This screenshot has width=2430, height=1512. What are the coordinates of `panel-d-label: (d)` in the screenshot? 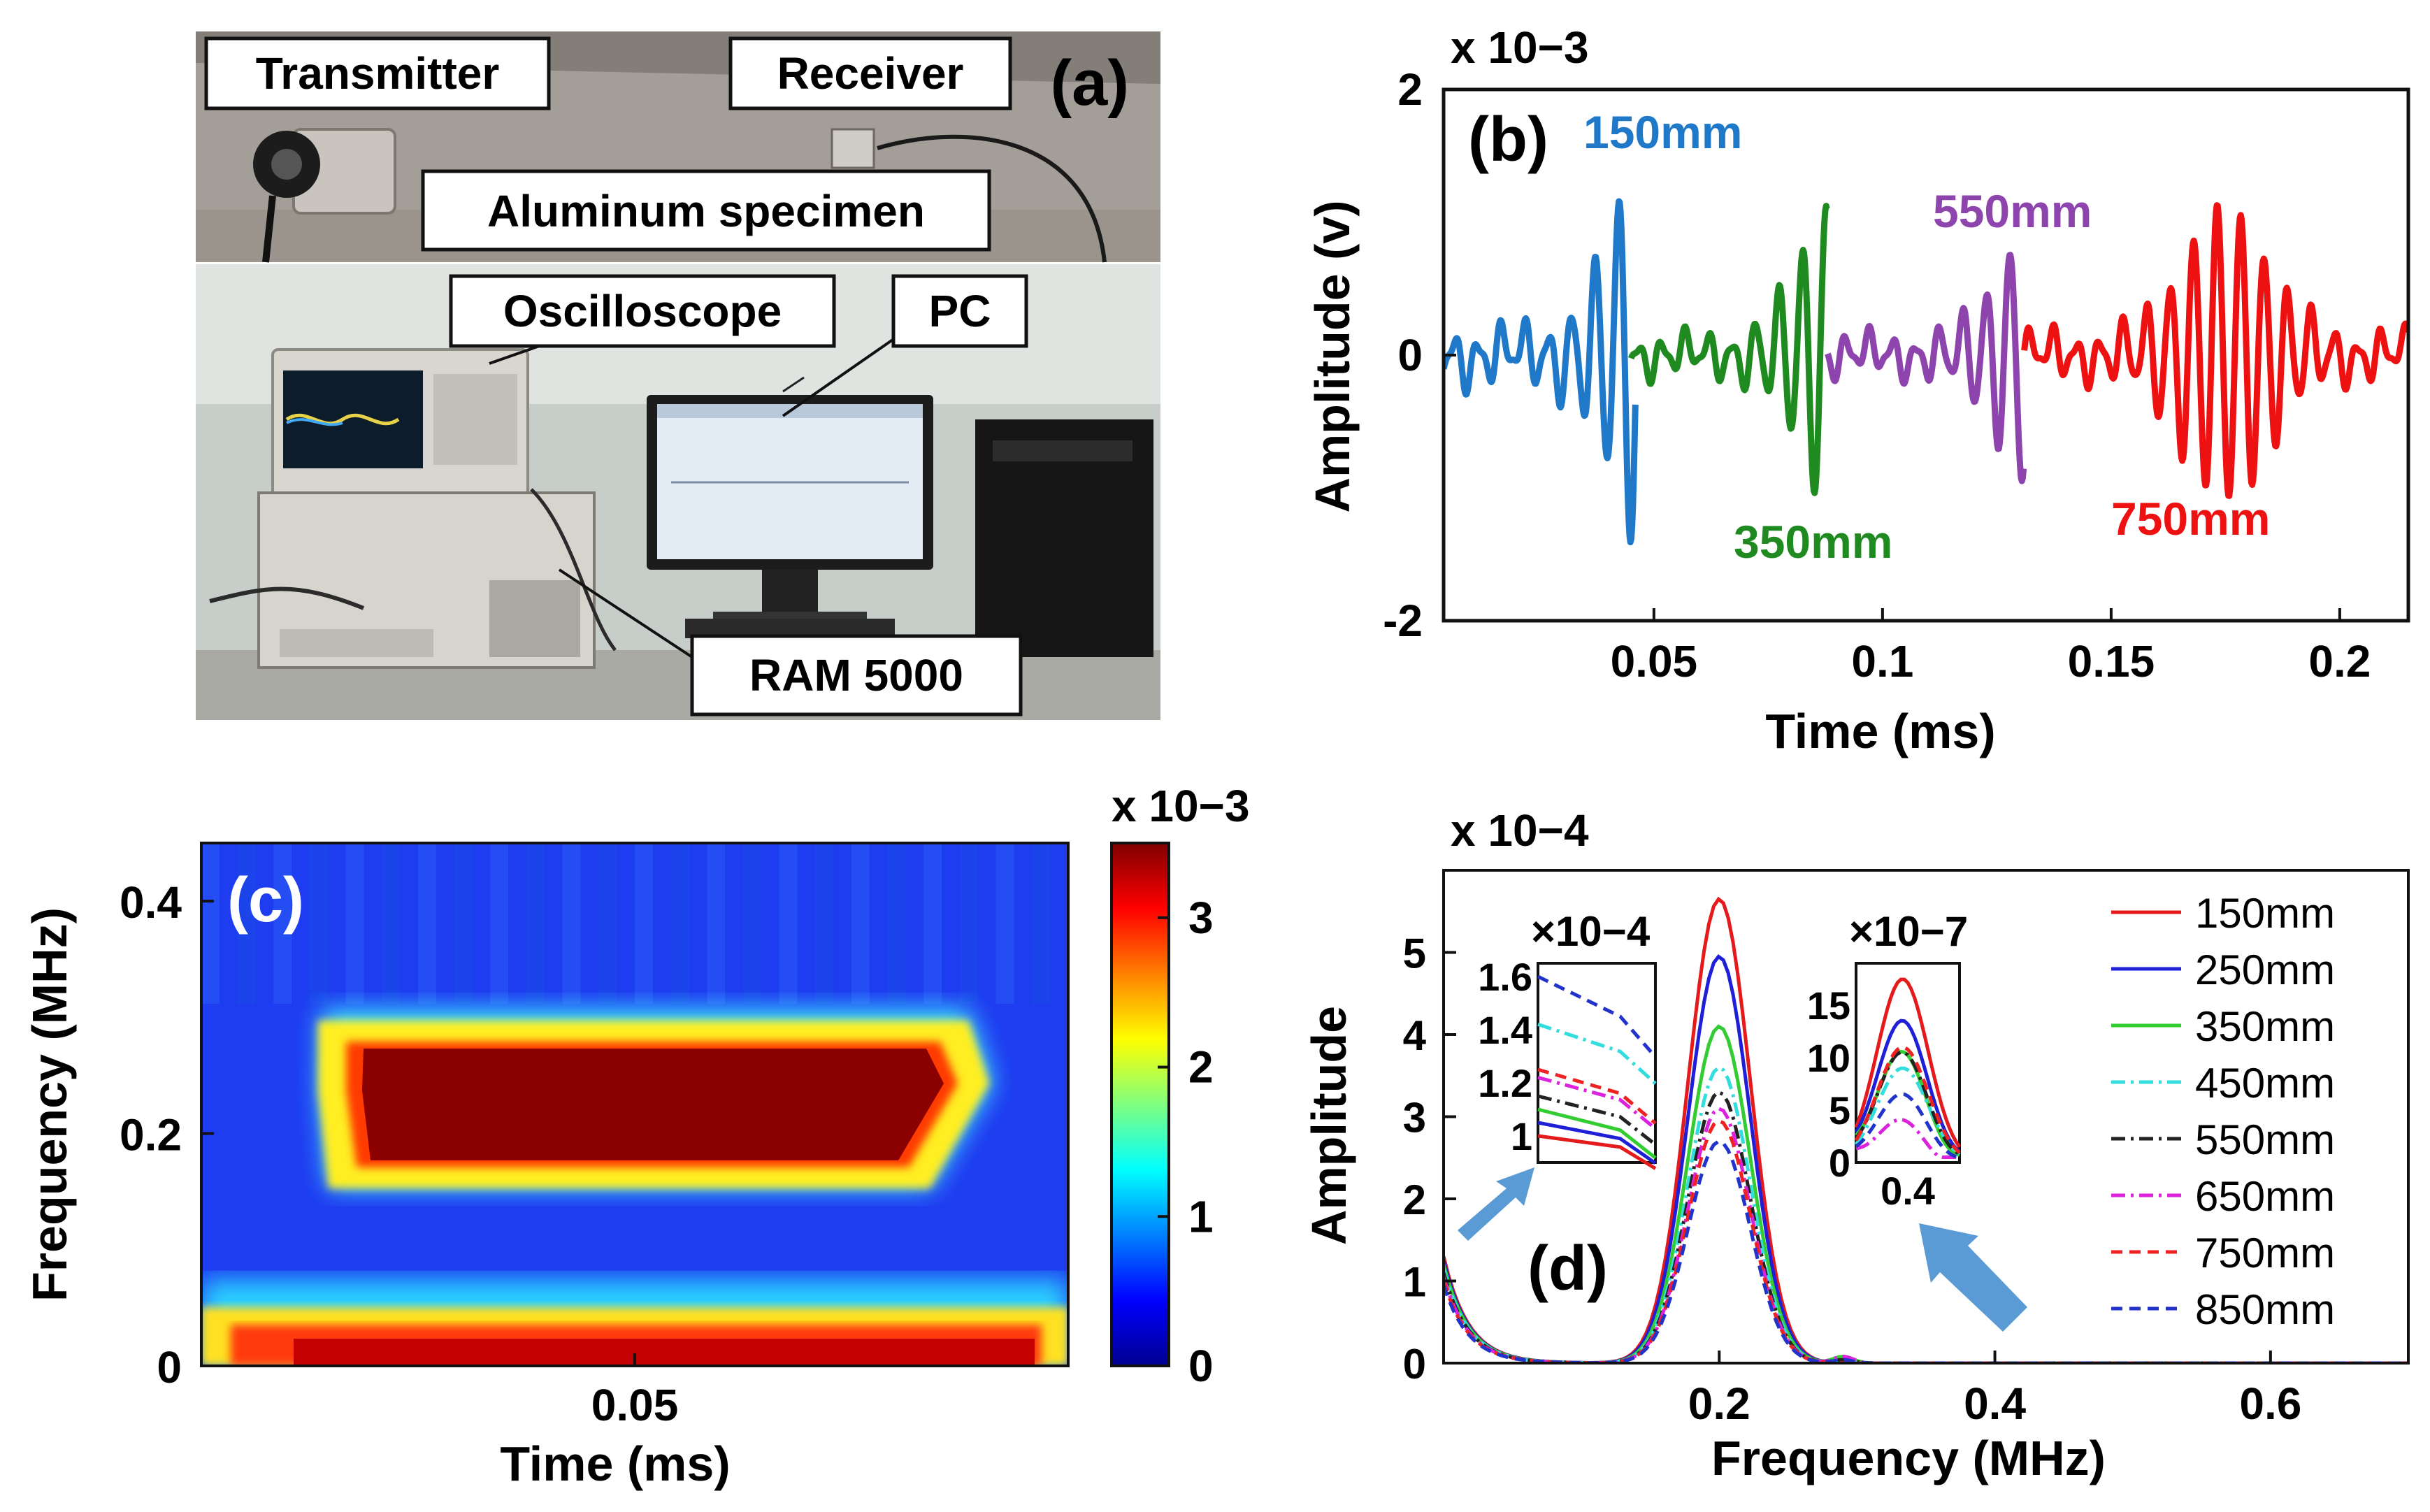 It's located at (1567, 1269).